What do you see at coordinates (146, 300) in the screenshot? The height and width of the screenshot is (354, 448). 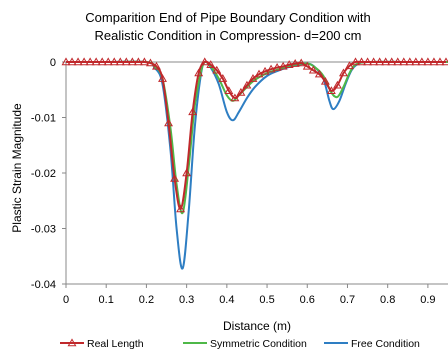 I see `x-tick-label: 0.2` at bounding box center [146, 300].